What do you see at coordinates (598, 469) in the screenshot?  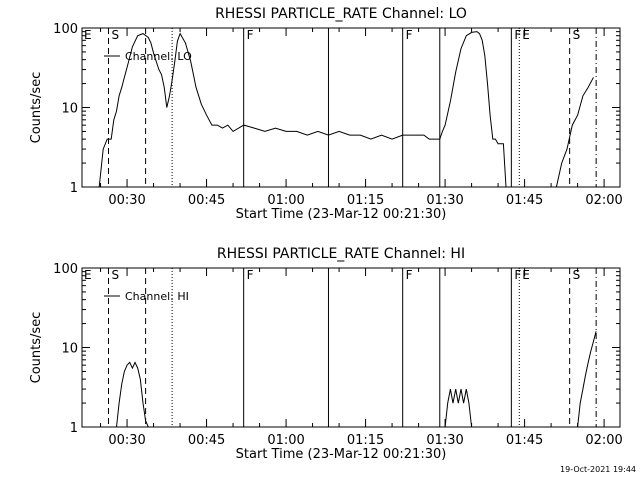 I see `timestamp: 19-Oct-2021 19:44` at bounding box center [598, 469].